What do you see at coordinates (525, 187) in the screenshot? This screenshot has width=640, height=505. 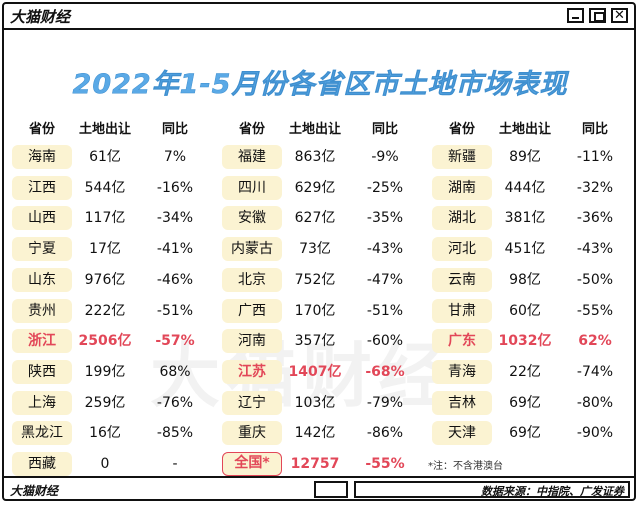 I see `land-sale-cell: 444亿` at bounding box center [525, 187].